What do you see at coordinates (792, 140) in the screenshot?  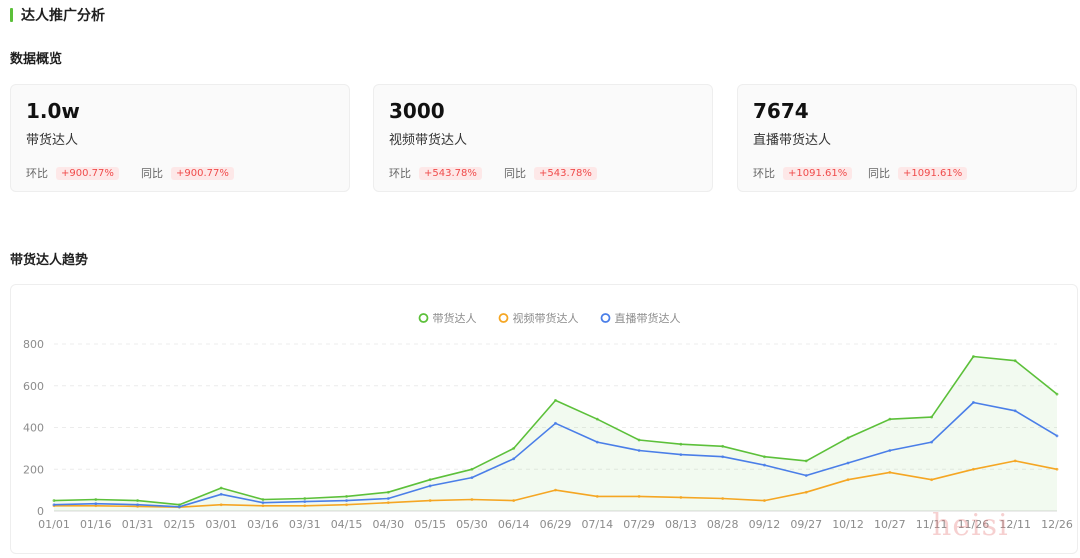 I see `stat-label: 直播带货达人` at bounding box center [792, 140].